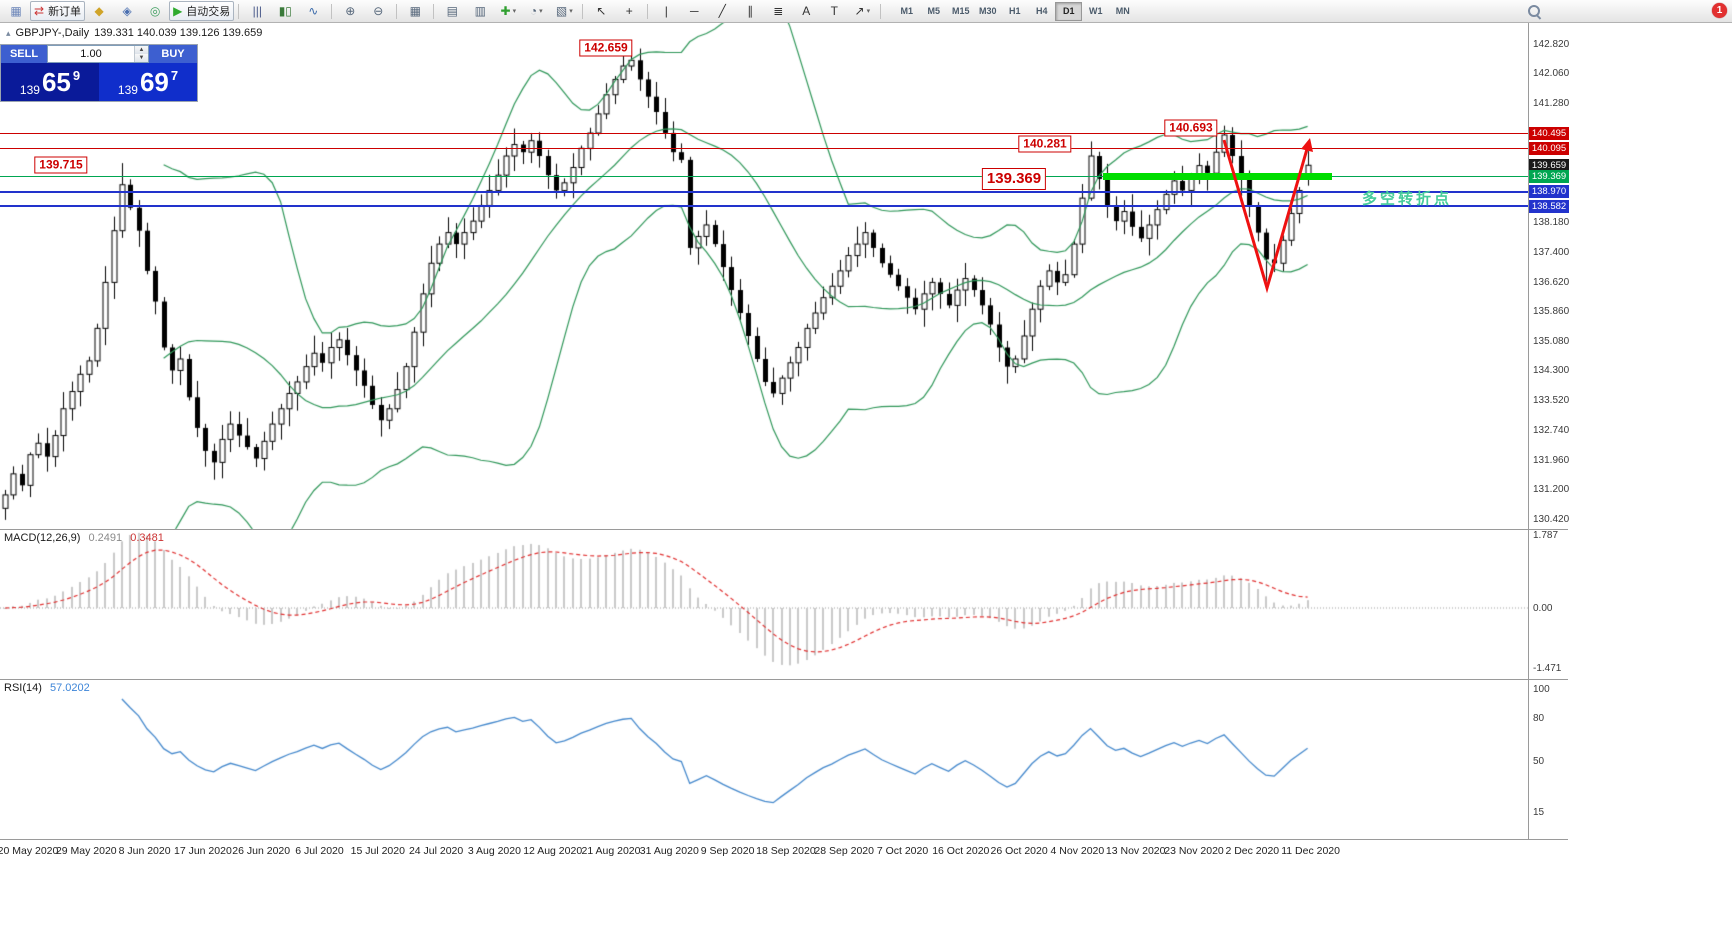 The image size is (1732, 945). What do you see at coordinates (508, 11) in the screenshot?
I see `toolbar-add-indicator: ✚ ▾` at bounding box center [508, 11].